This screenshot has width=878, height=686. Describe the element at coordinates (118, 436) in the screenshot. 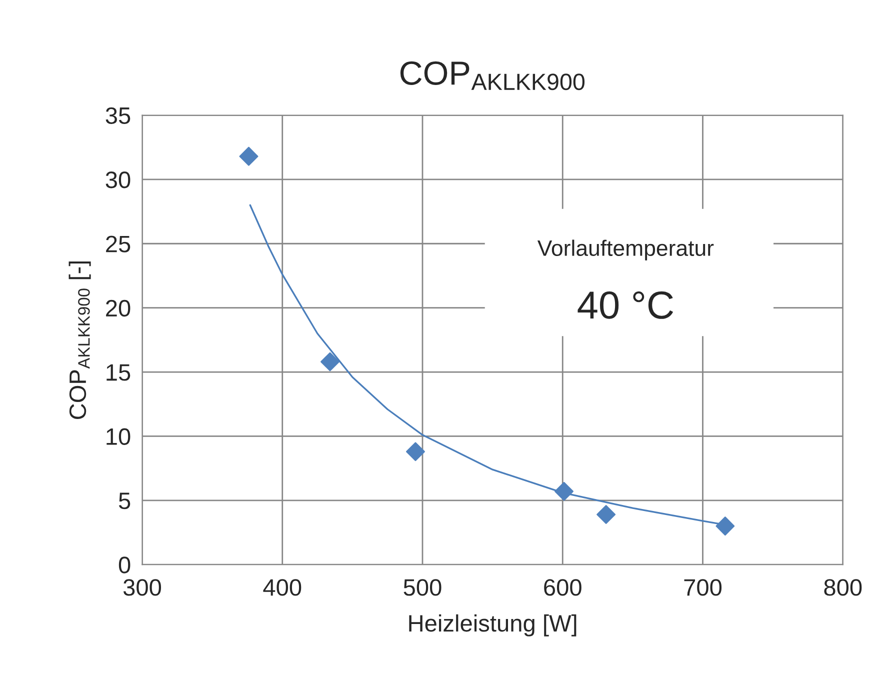

I see `y-tick-label: 10` at that location.